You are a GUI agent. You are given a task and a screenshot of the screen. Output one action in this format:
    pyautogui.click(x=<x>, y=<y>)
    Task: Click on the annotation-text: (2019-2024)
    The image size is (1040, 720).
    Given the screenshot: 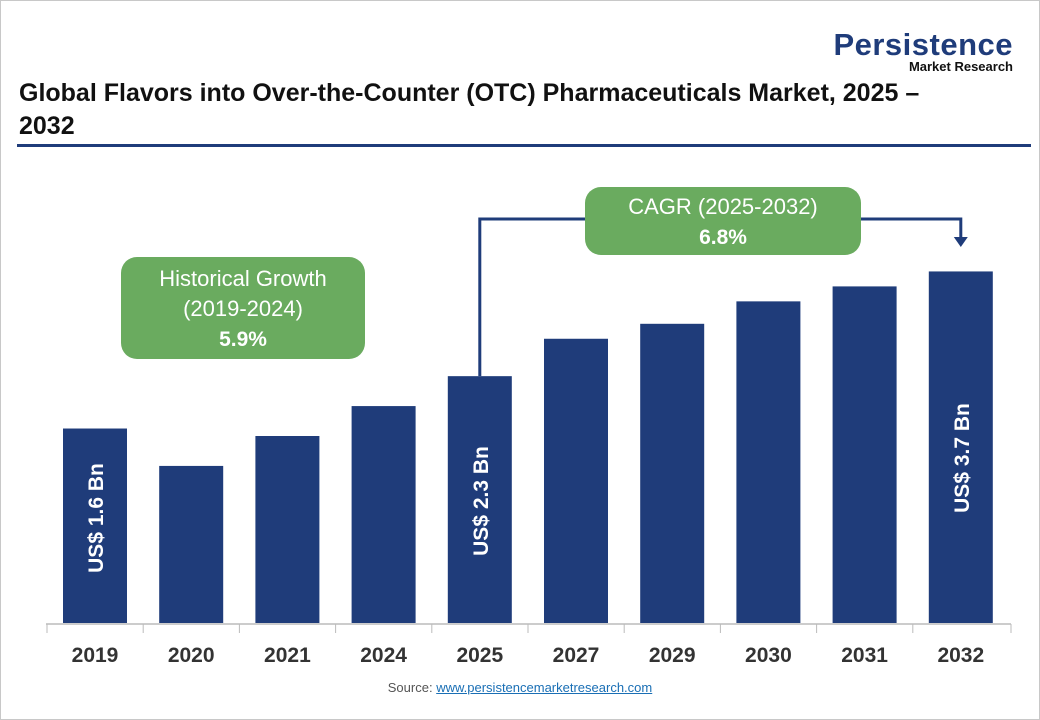 What is the action you would take?
    pyautogui.click(x=243, y=308)
    